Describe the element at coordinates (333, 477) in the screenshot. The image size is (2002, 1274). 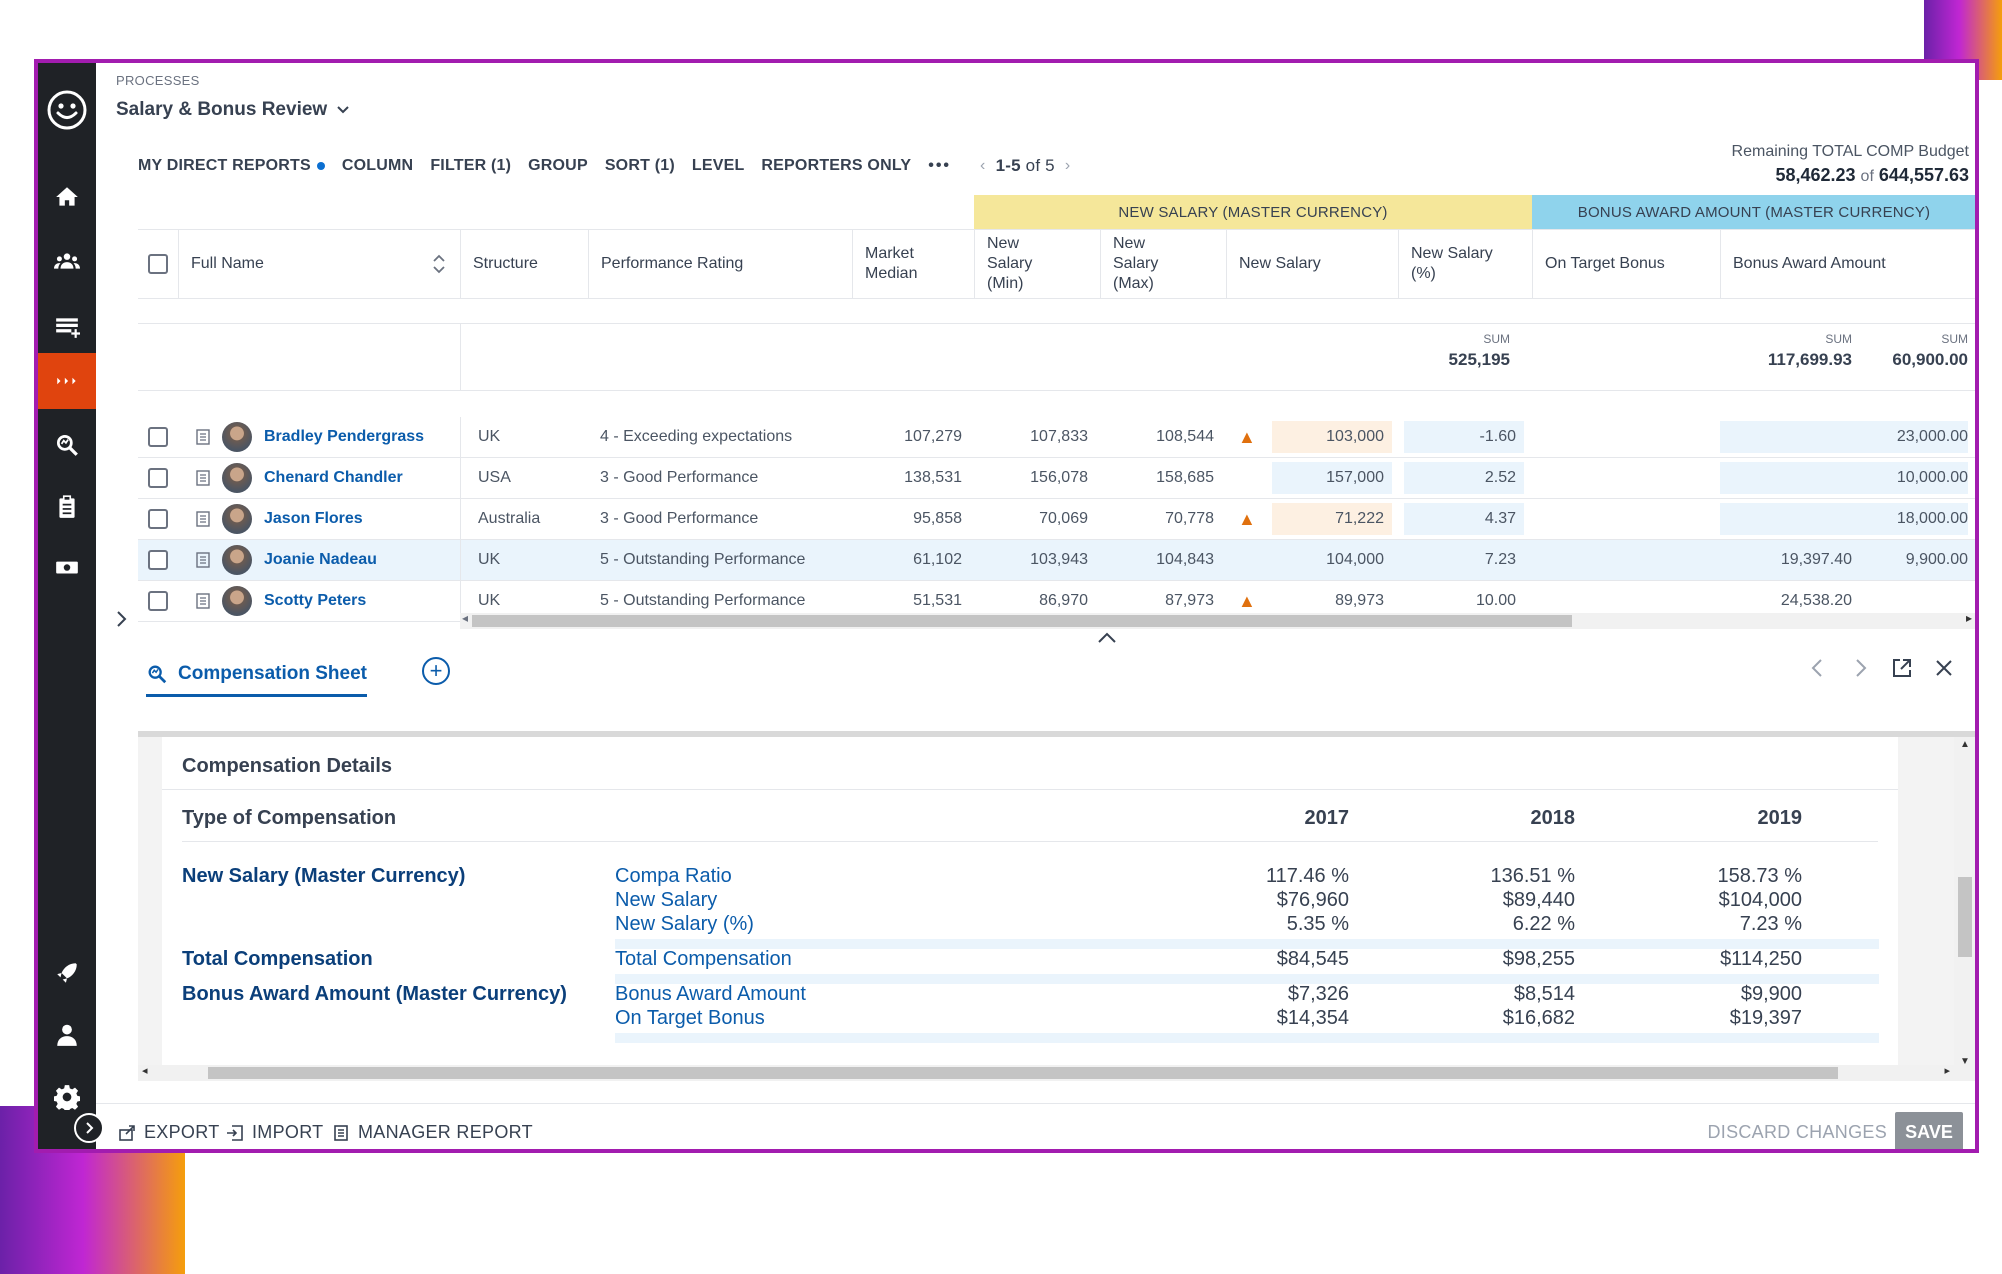
I see `employee-name-link: Chenard Chandler` at that location.